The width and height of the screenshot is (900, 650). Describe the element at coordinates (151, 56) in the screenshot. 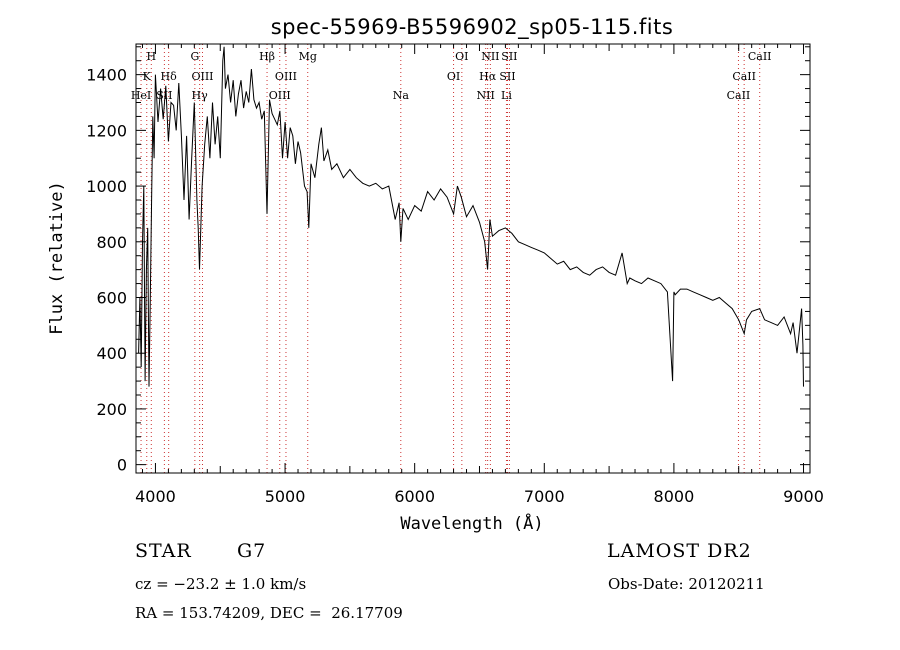

I see `line-marker-label: H` at that location.